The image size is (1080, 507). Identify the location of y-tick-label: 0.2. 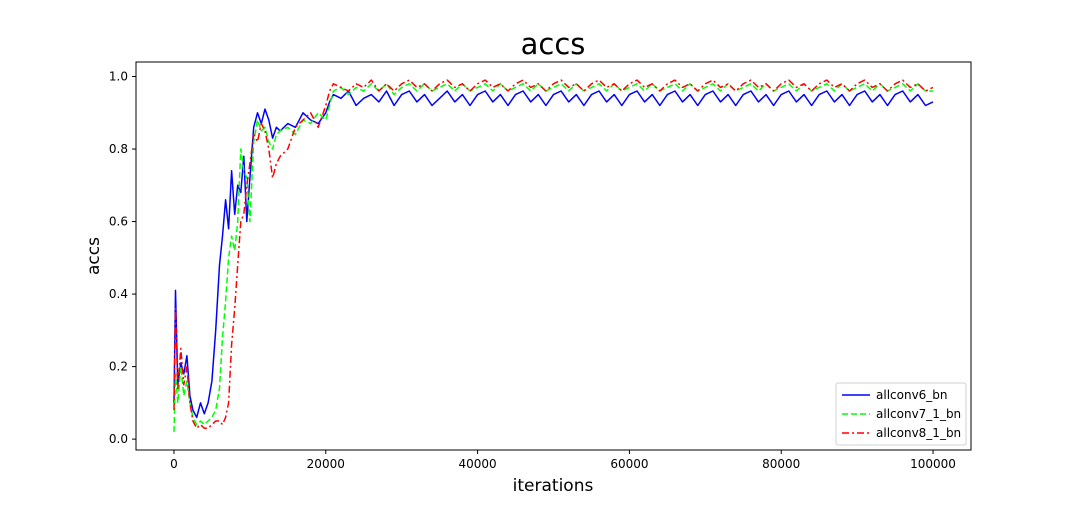
(118, 367).